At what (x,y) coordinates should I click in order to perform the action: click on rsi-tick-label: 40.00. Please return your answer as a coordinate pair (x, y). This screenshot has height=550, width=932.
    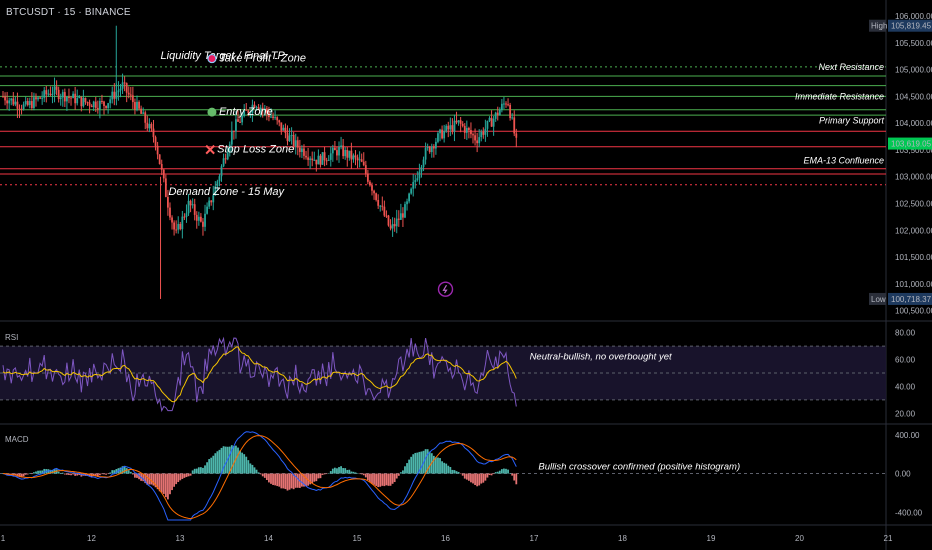
    Looking at the image, I should click on (905, 386).